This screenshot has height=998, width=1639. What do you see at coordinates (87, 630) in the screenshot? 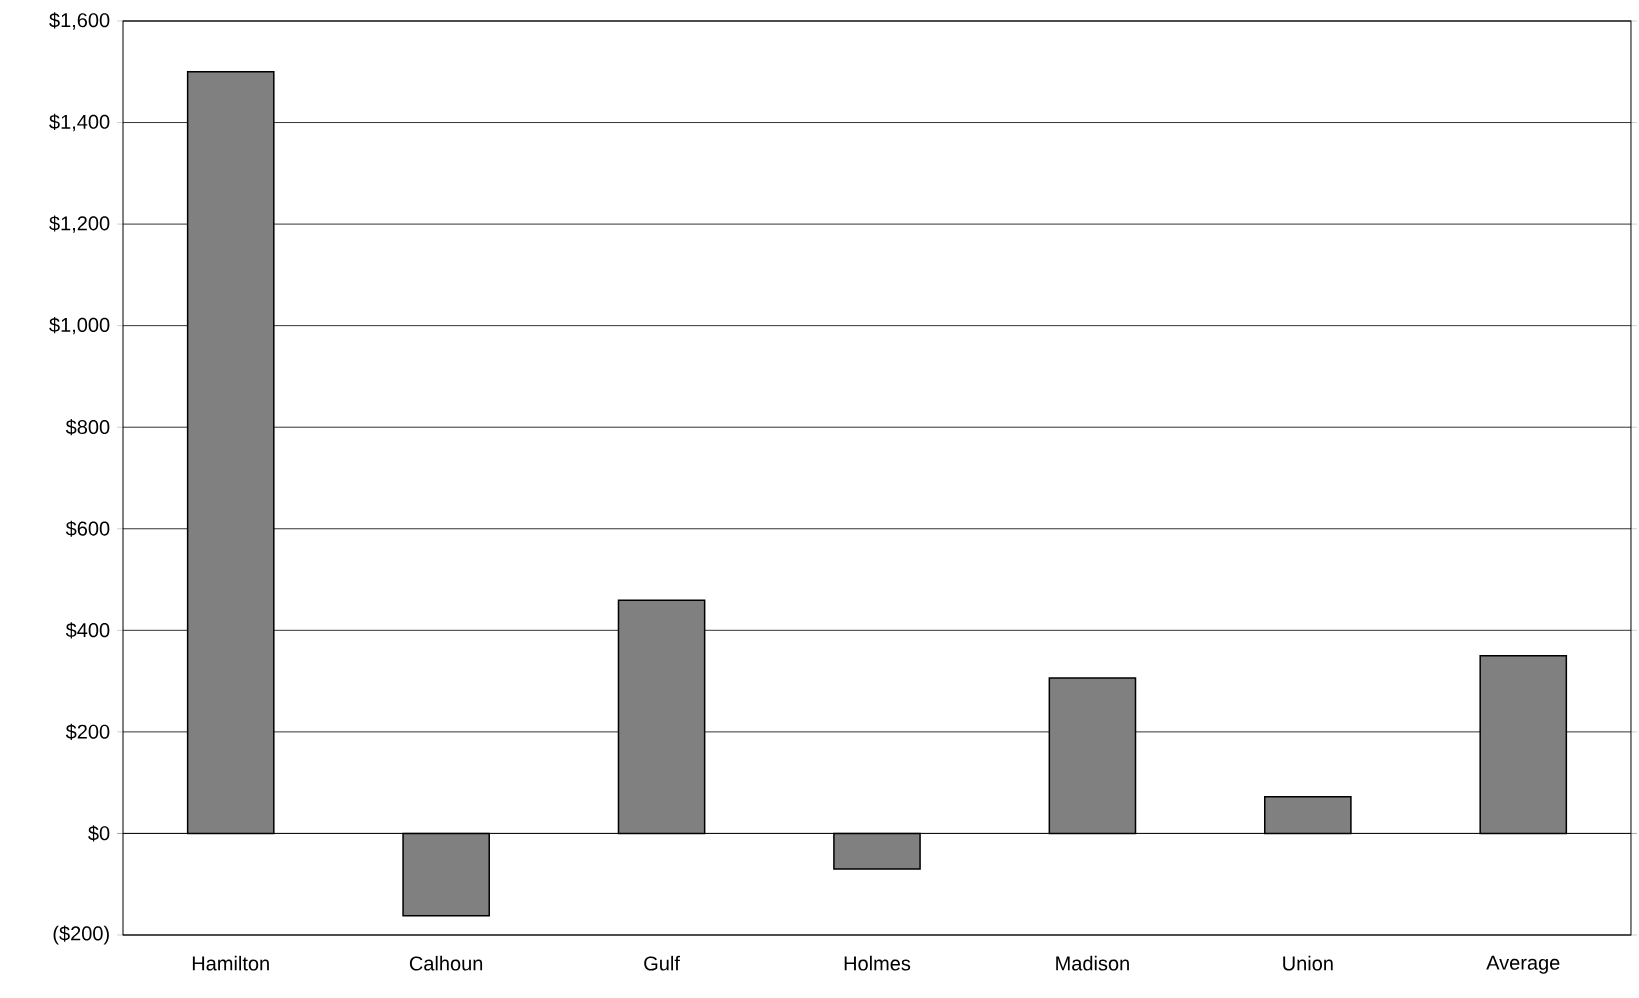
I see `y-tick-label: $400` at bounding box center [87, 630].